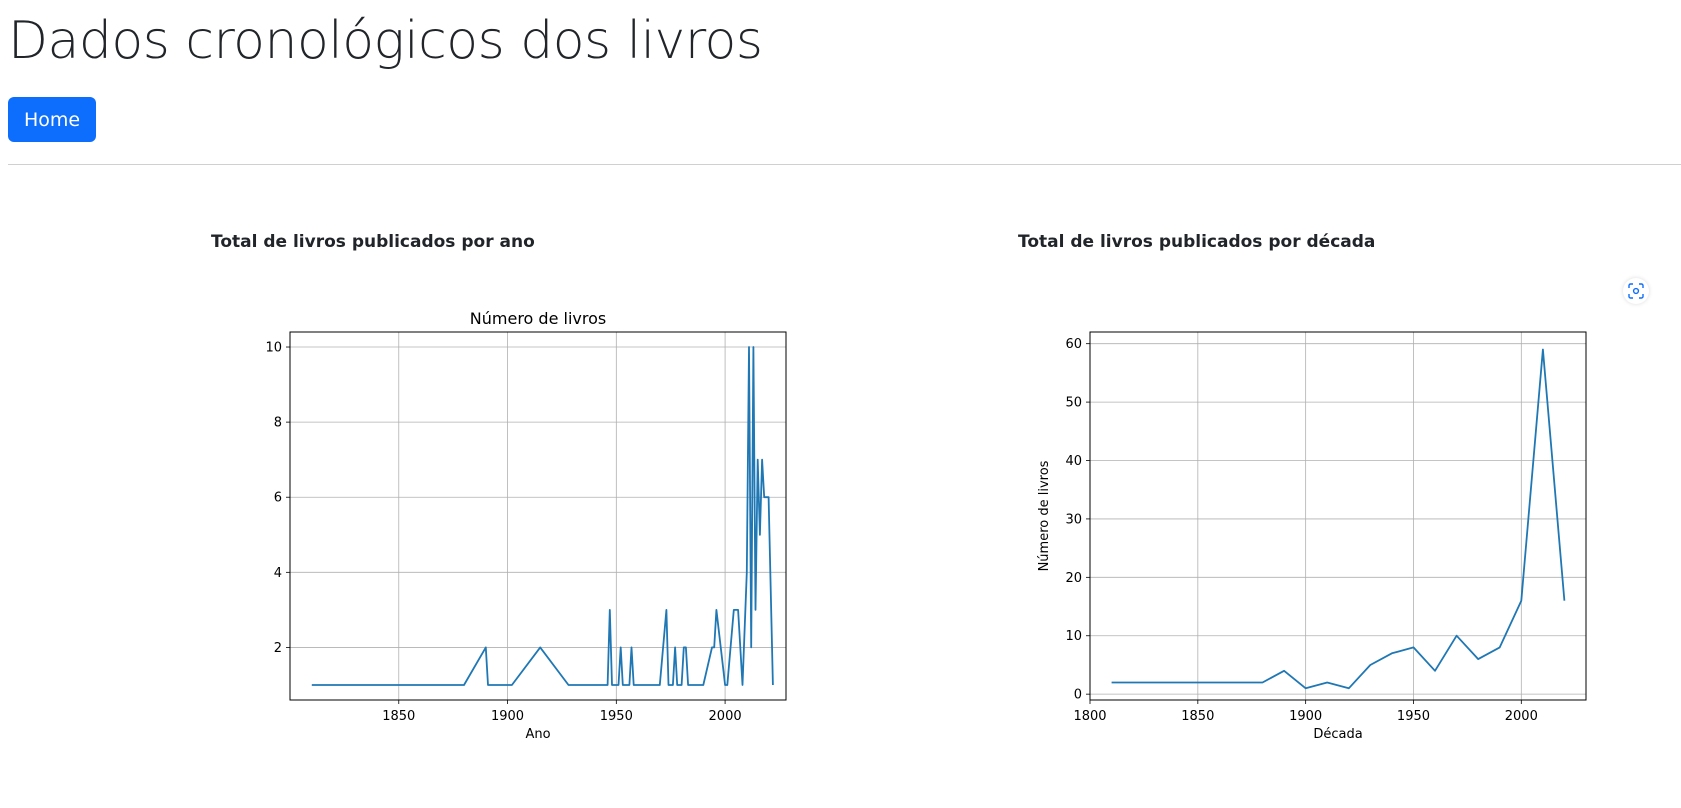  I want to click on focus-expand-icon, so click(1636, 291).